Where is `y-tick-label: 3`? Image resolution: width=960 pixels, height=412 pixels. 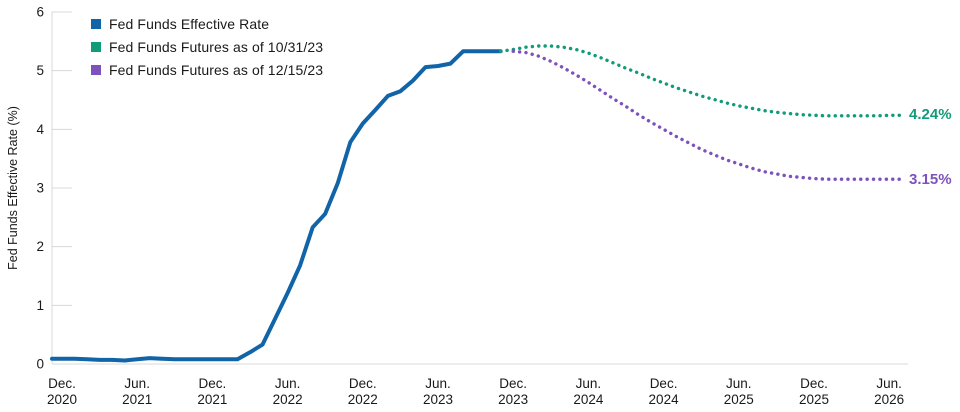 y-tick-label: 3 is located at coordinates (40, 188).